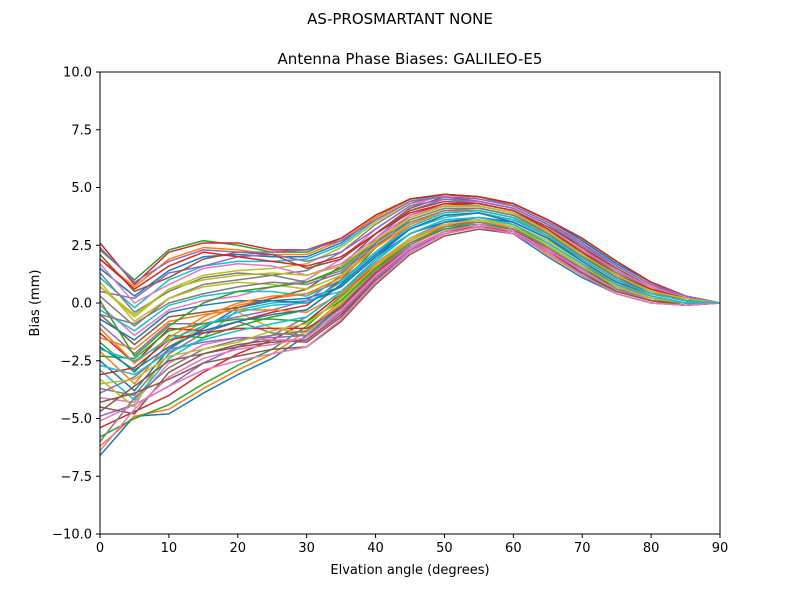 This screenshot has height=600, width=800. I want to click on y-tick-label: 10.0, so click(77, 73).